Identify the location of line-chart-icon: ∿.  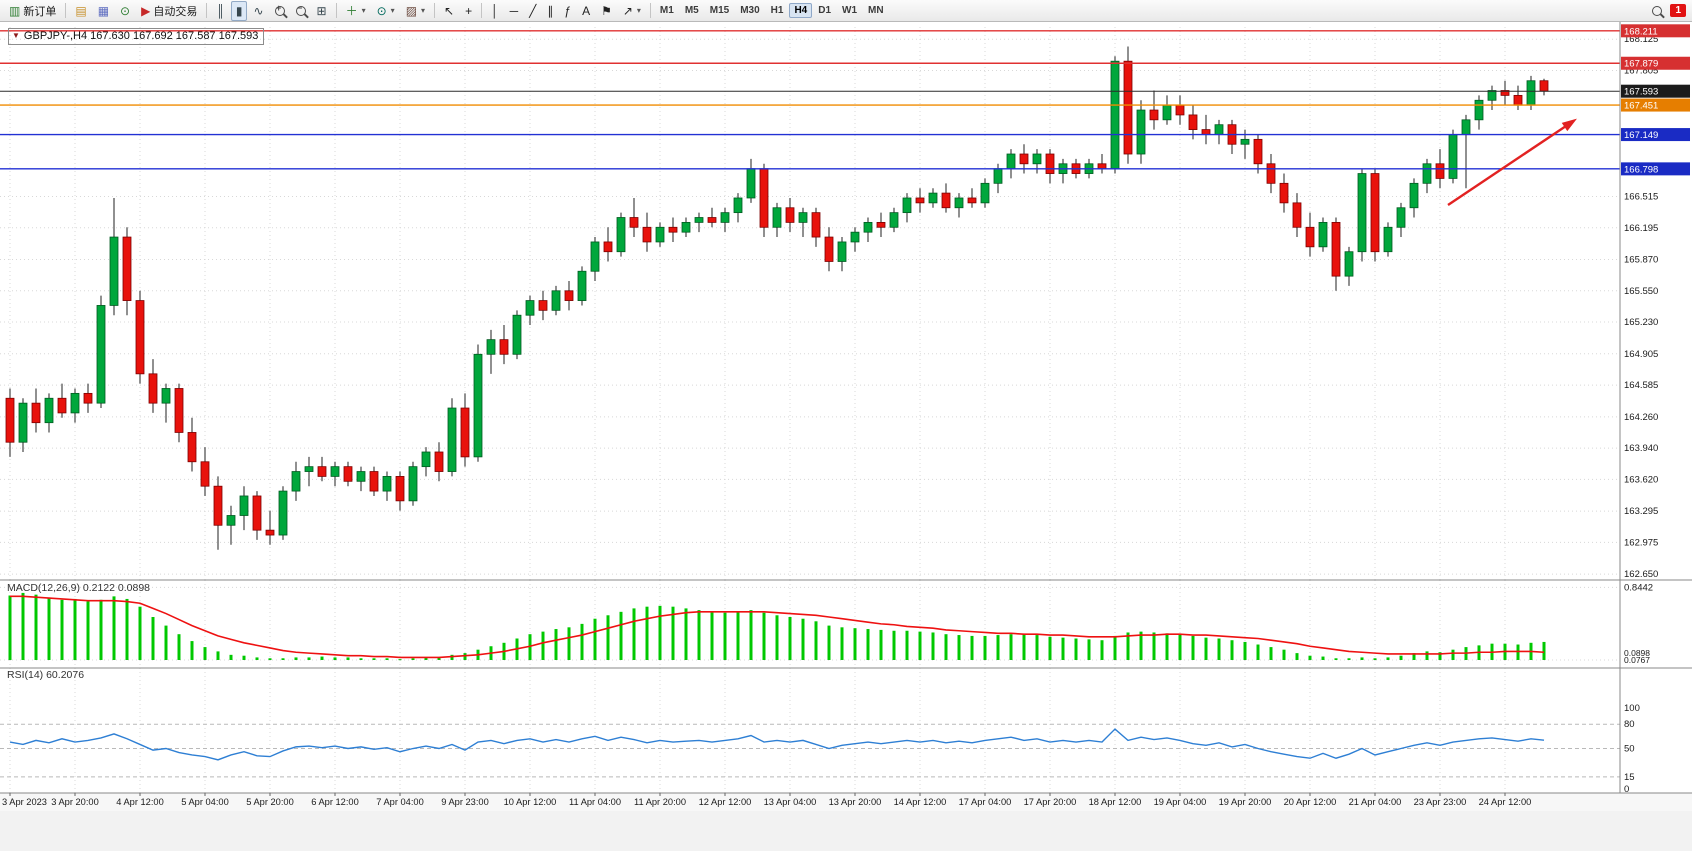
(258, 10).